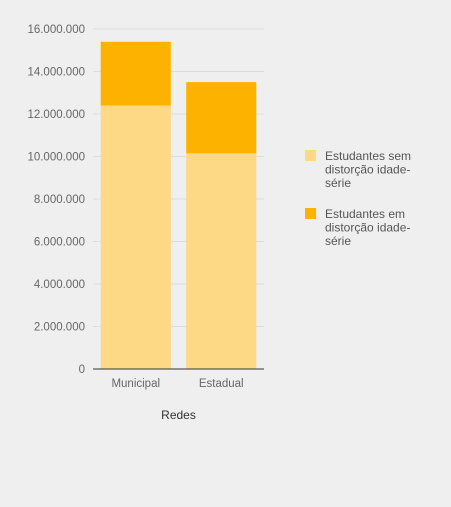 This screenshot has height=507, width=451. Describe the element at coordinates (221, 384) in the screenshot. I see `x-tick-label: Estadual` at that location.